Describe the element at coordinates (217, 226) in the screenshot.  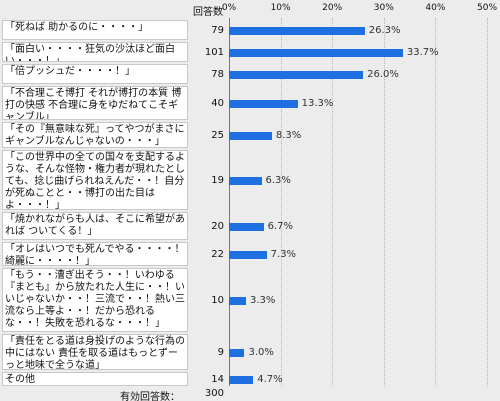
I see `count: 20` at that location.